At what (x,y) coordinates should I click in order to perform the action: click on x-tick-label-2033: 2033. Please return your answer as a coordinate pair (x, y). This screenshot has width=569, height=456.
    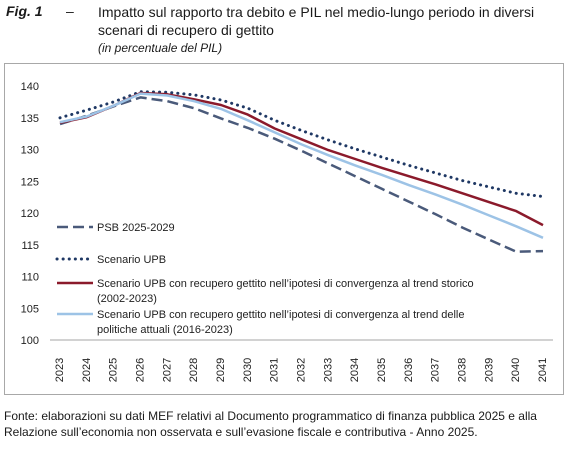
    Looking at the image, I should click on (328, 370).